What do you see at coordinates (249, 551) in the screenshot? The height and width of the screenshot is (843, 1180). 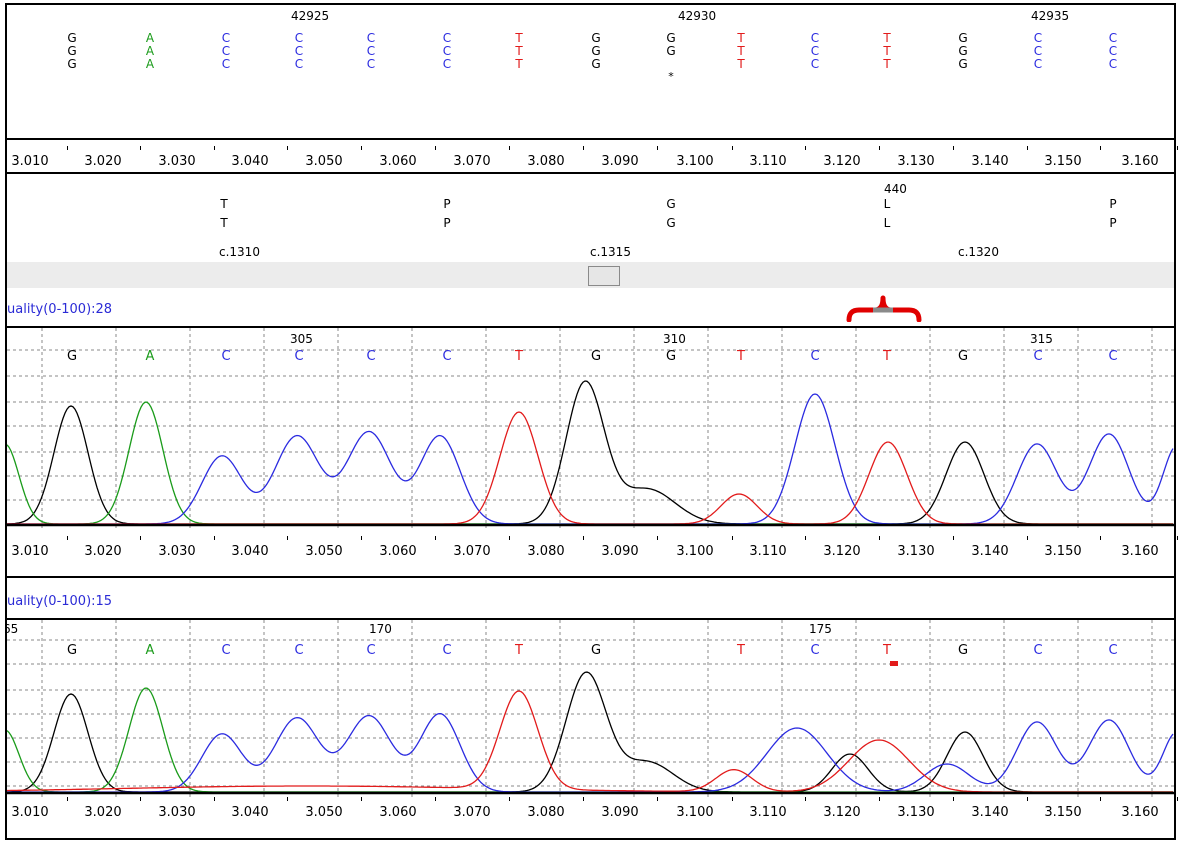 I see `ruler-tick-label: 3.040` at bounding box center [249, 551].